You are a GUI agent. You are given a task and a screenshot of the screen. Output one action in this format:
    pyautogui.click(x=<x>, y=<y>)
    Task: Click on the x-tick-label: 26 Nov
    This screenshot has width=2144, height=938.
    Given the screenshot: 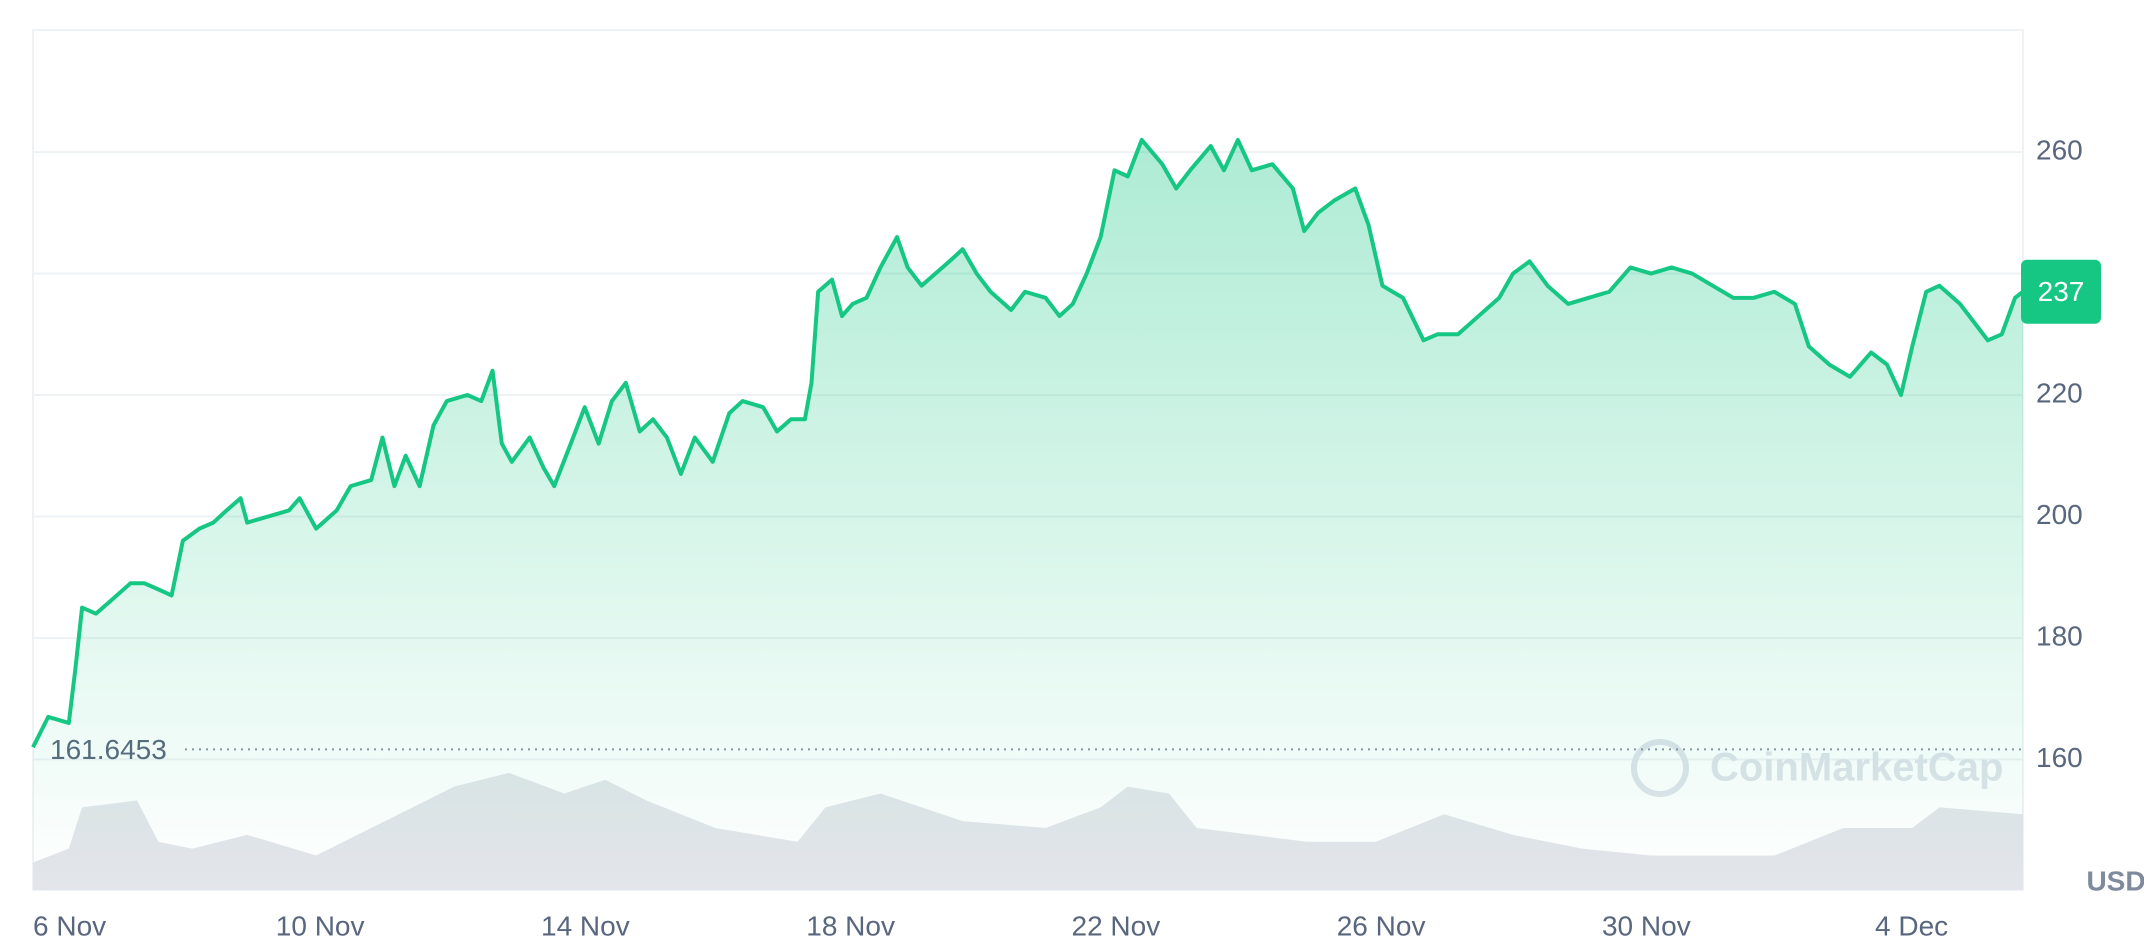 What is the action you would take?
    pyautogui.click(x=1381, y=924)
    